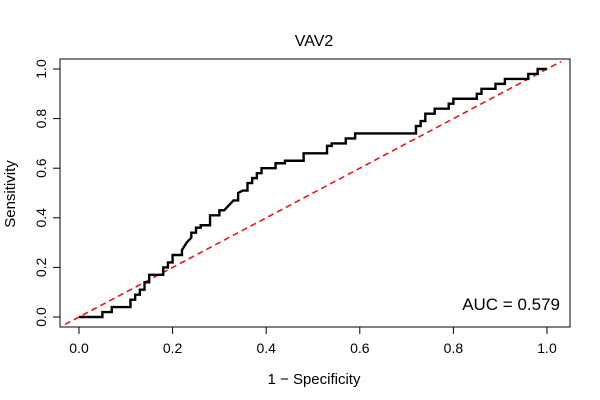  What do you see at coordinates (79, 348) in the screenshot?
I see `x-tick-label: 0.0` at bounding box center [79, 348].